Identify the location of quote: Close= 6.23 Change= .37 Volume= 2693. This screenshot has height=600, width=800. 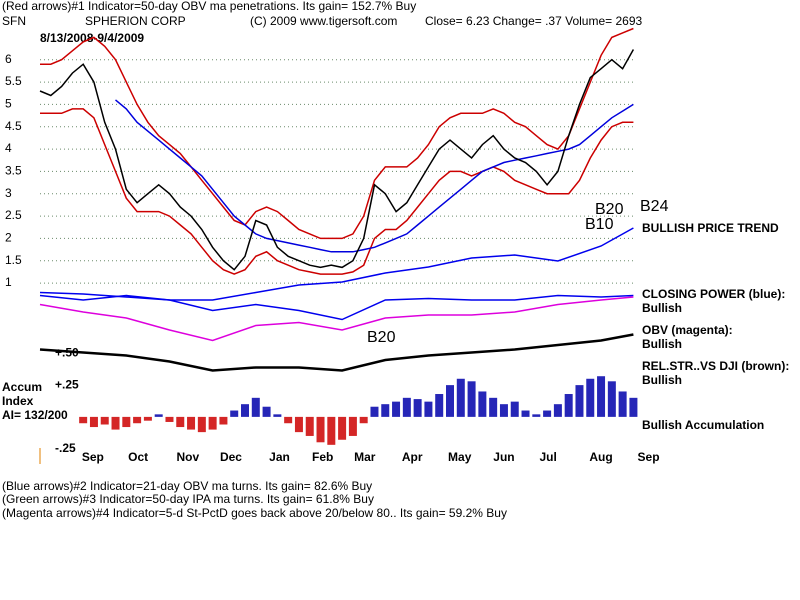
(533, 21).